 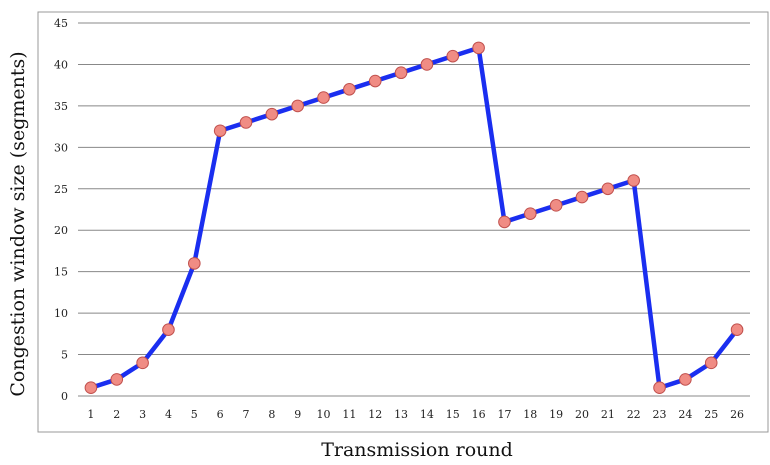 What do you see at coordinates (271, 414) in the screenshot?
I see `x-tick-label: 8` at bounding box center [271, 414].